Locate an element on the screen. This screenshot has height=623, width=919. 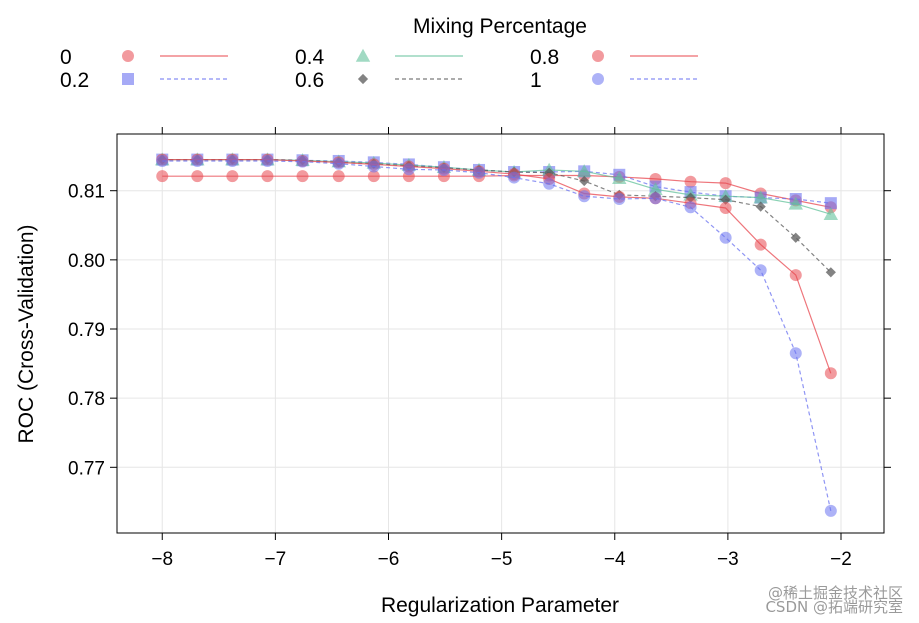
legend: 00.2 0.40.6 0.81 is located at coordinates (379, 69).